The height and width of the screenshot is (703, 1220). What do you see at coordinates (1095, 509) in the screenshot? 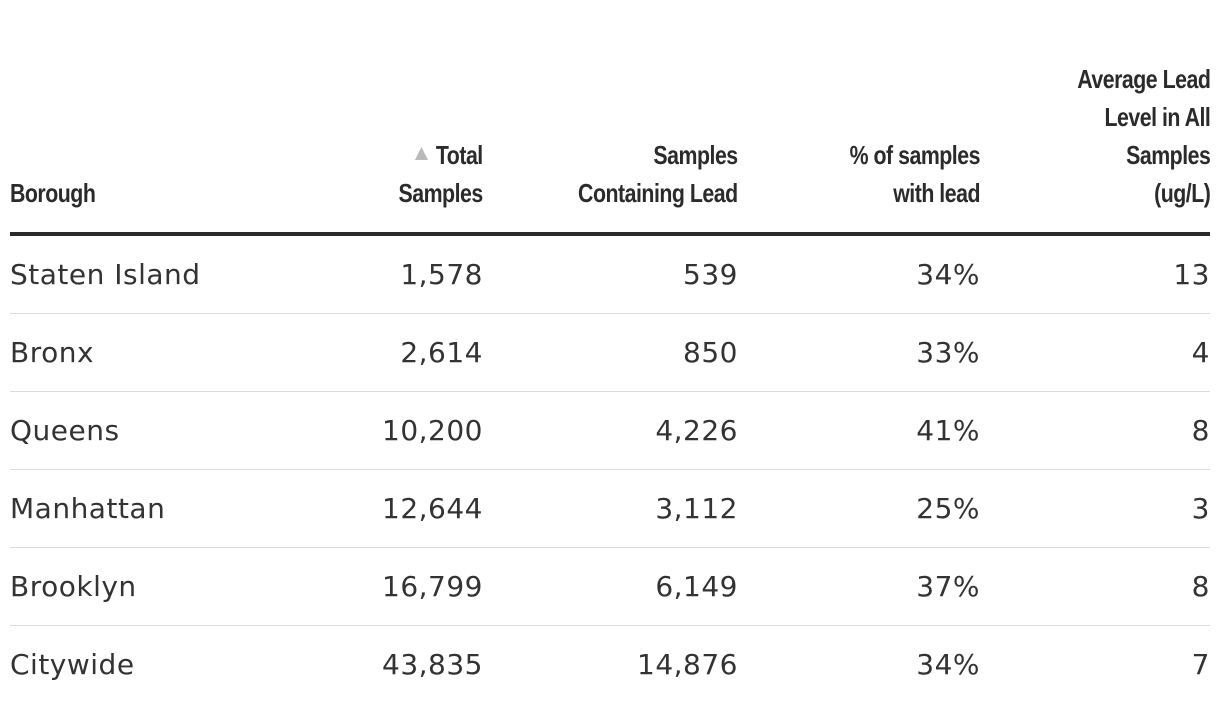
I see `cell-average-lead-level: 3` at bounding box center [1095, 509].